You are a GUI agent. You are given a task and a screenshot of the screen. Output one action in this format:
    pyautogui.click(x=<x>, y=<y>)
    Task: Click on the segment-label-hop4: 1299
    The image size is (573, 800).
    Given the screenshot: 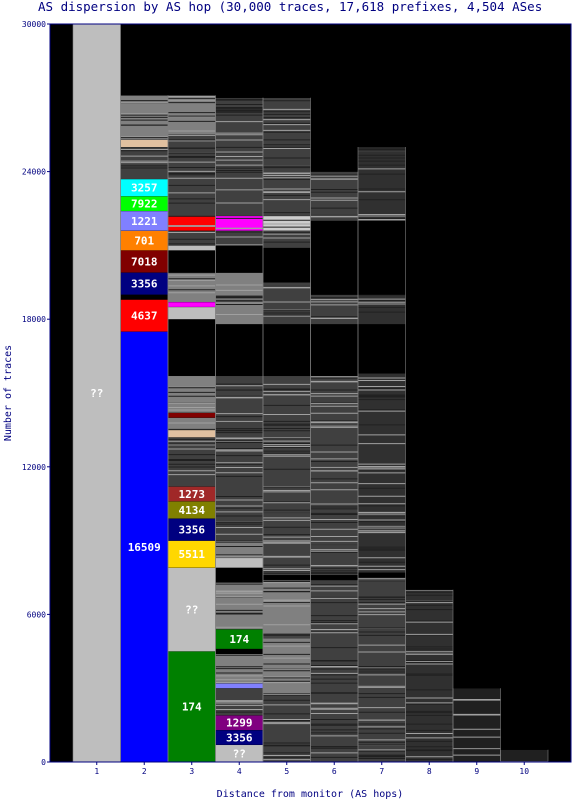 What is the action you would take?
    pyautogui.click(x=239, y=723)
    